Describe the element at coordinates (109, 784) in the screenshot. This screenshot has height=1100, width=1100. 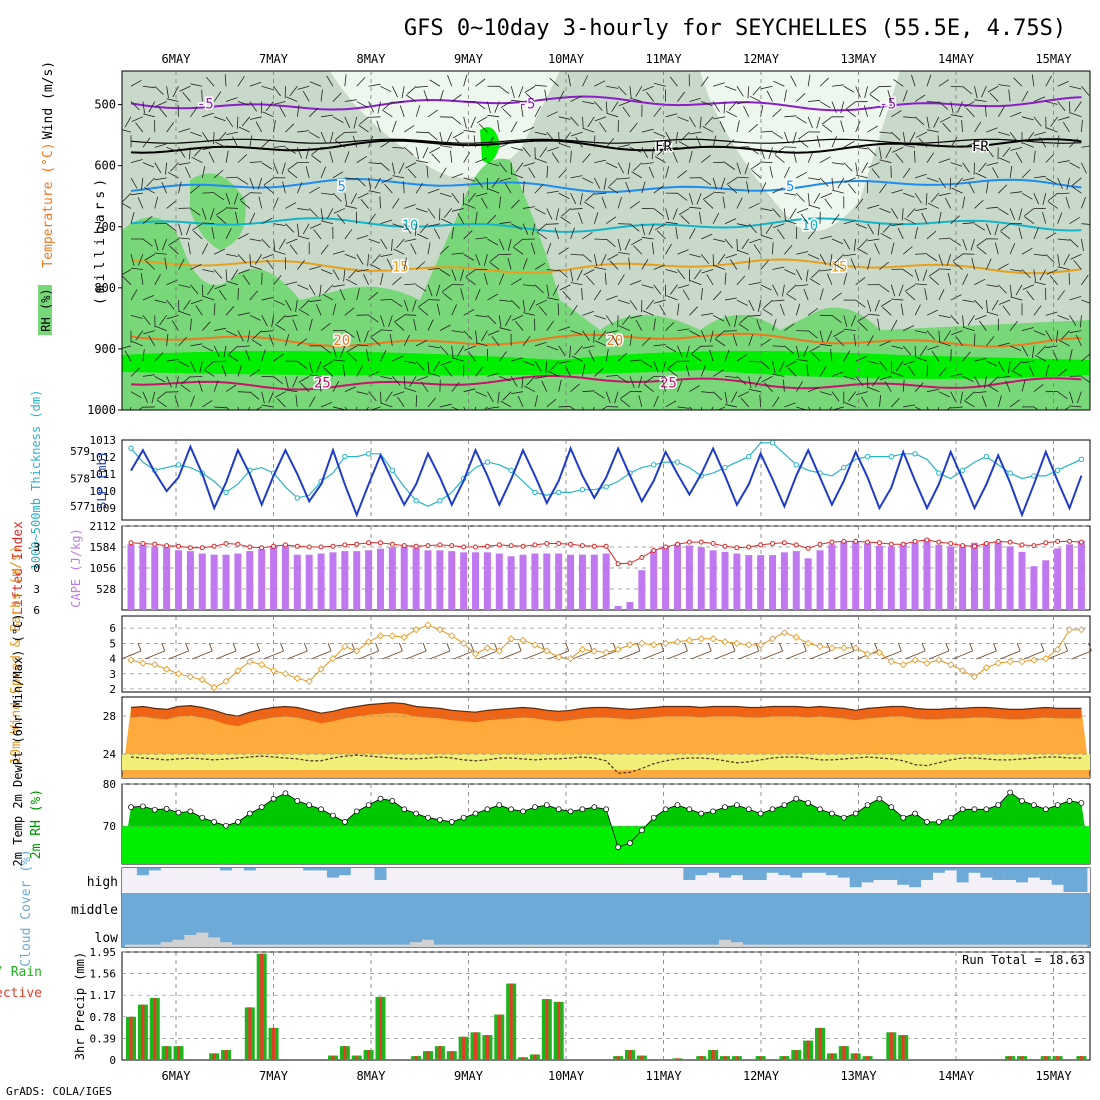
I see `rh2m-tick-label: 80` at that location.